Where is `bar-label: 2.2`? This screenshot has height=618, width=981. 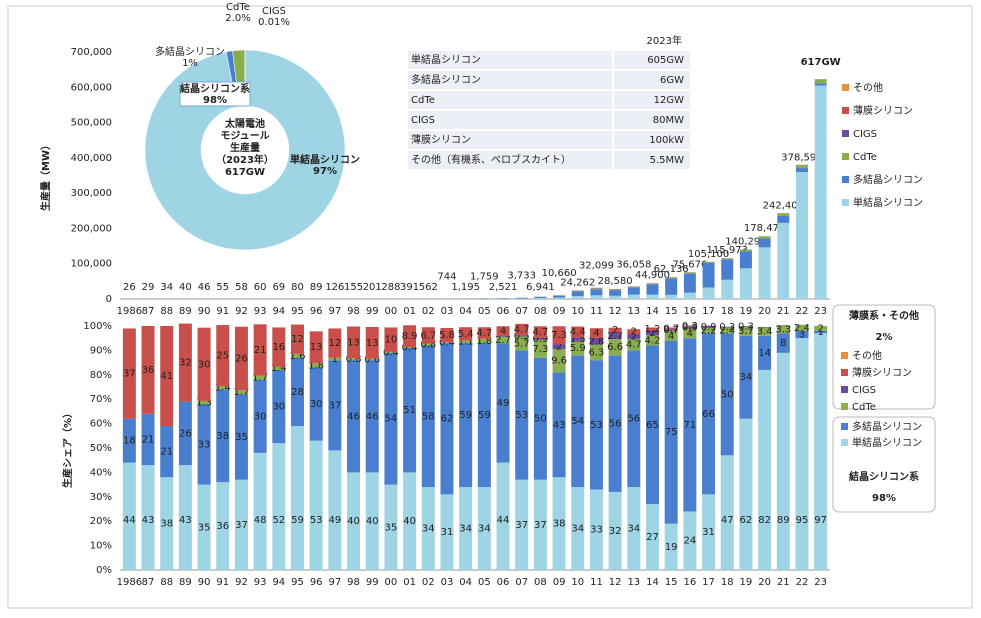
bar-label: 2.2 is located at coordinates (709, 331).